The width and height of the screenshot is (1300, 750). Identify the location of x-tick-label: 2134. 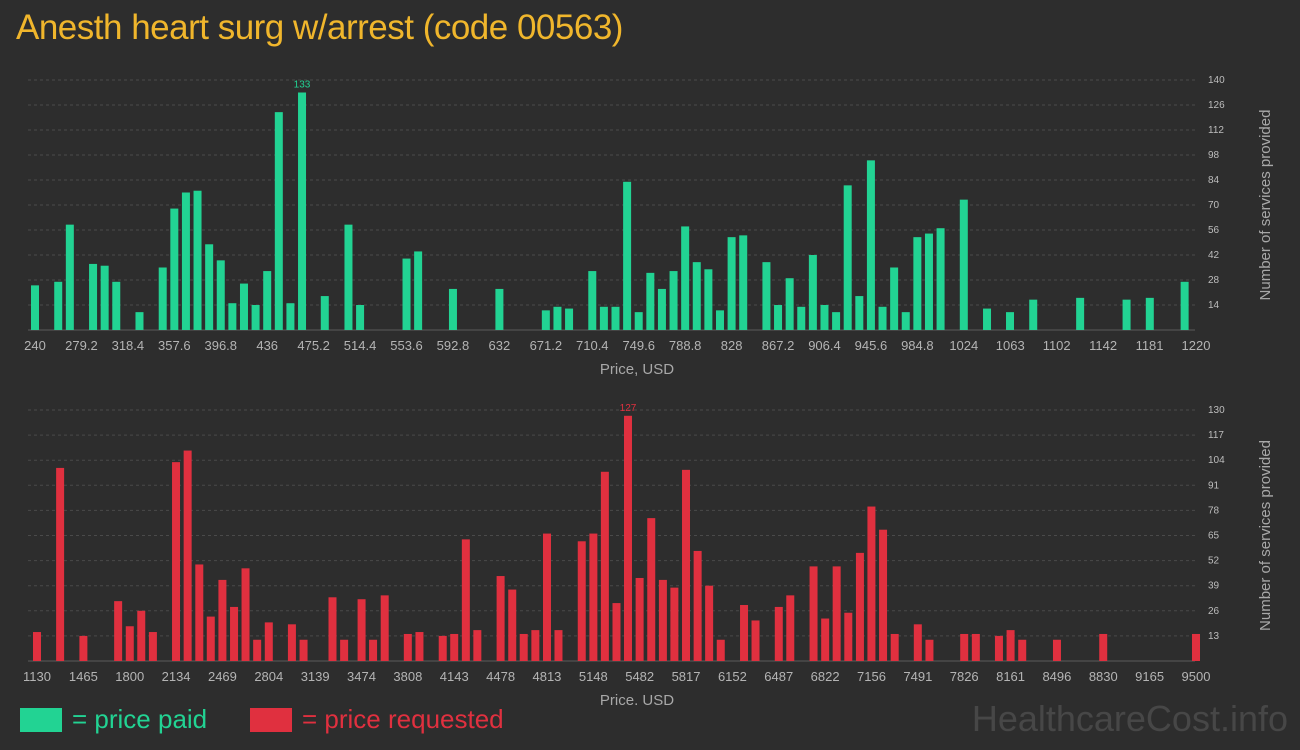
(176, 676).